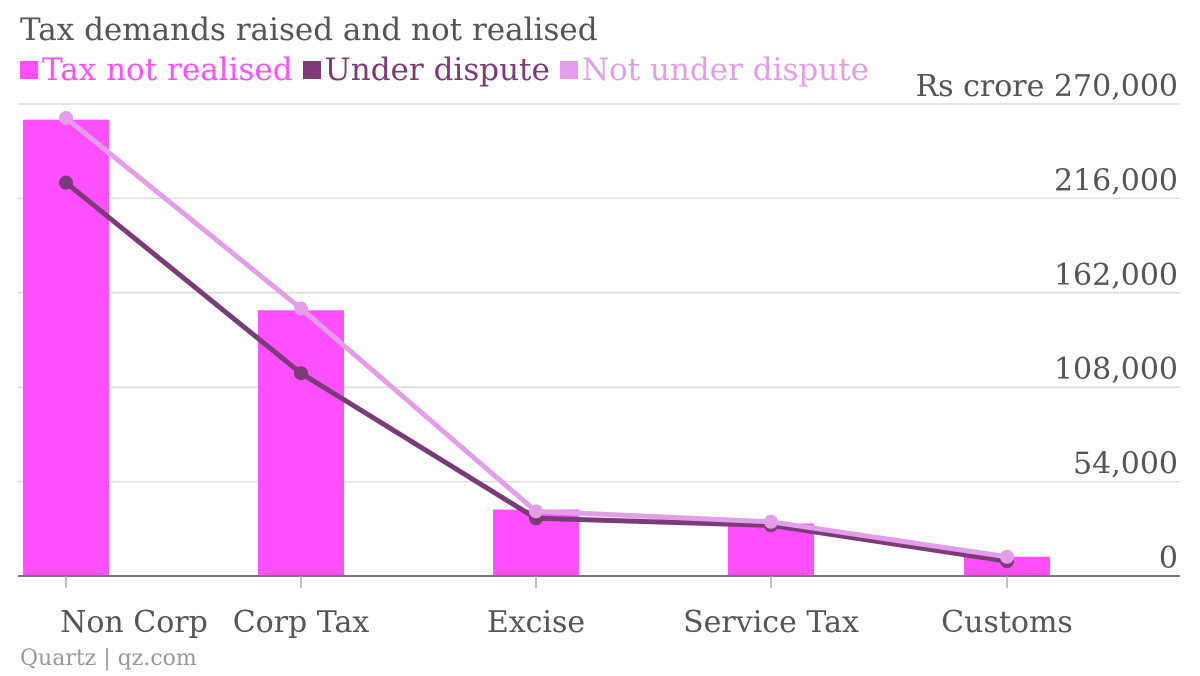  Describe the element at coordinates (1007, 622) in the screenshot. I see `x-tick-label: Customs` at that location.